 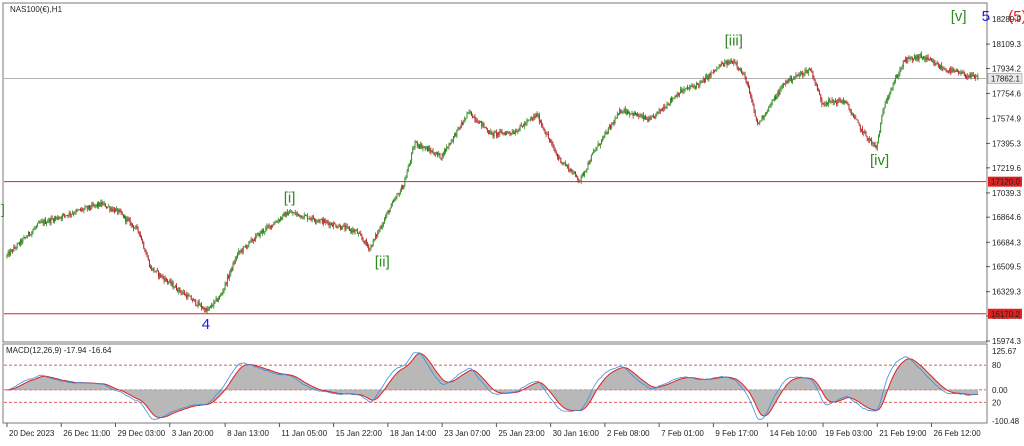 What do you see at coordinates (36, 9) in the screenshot?
I see `symbol-title: NAS100(€),H1` at bounding box center [36, 9].